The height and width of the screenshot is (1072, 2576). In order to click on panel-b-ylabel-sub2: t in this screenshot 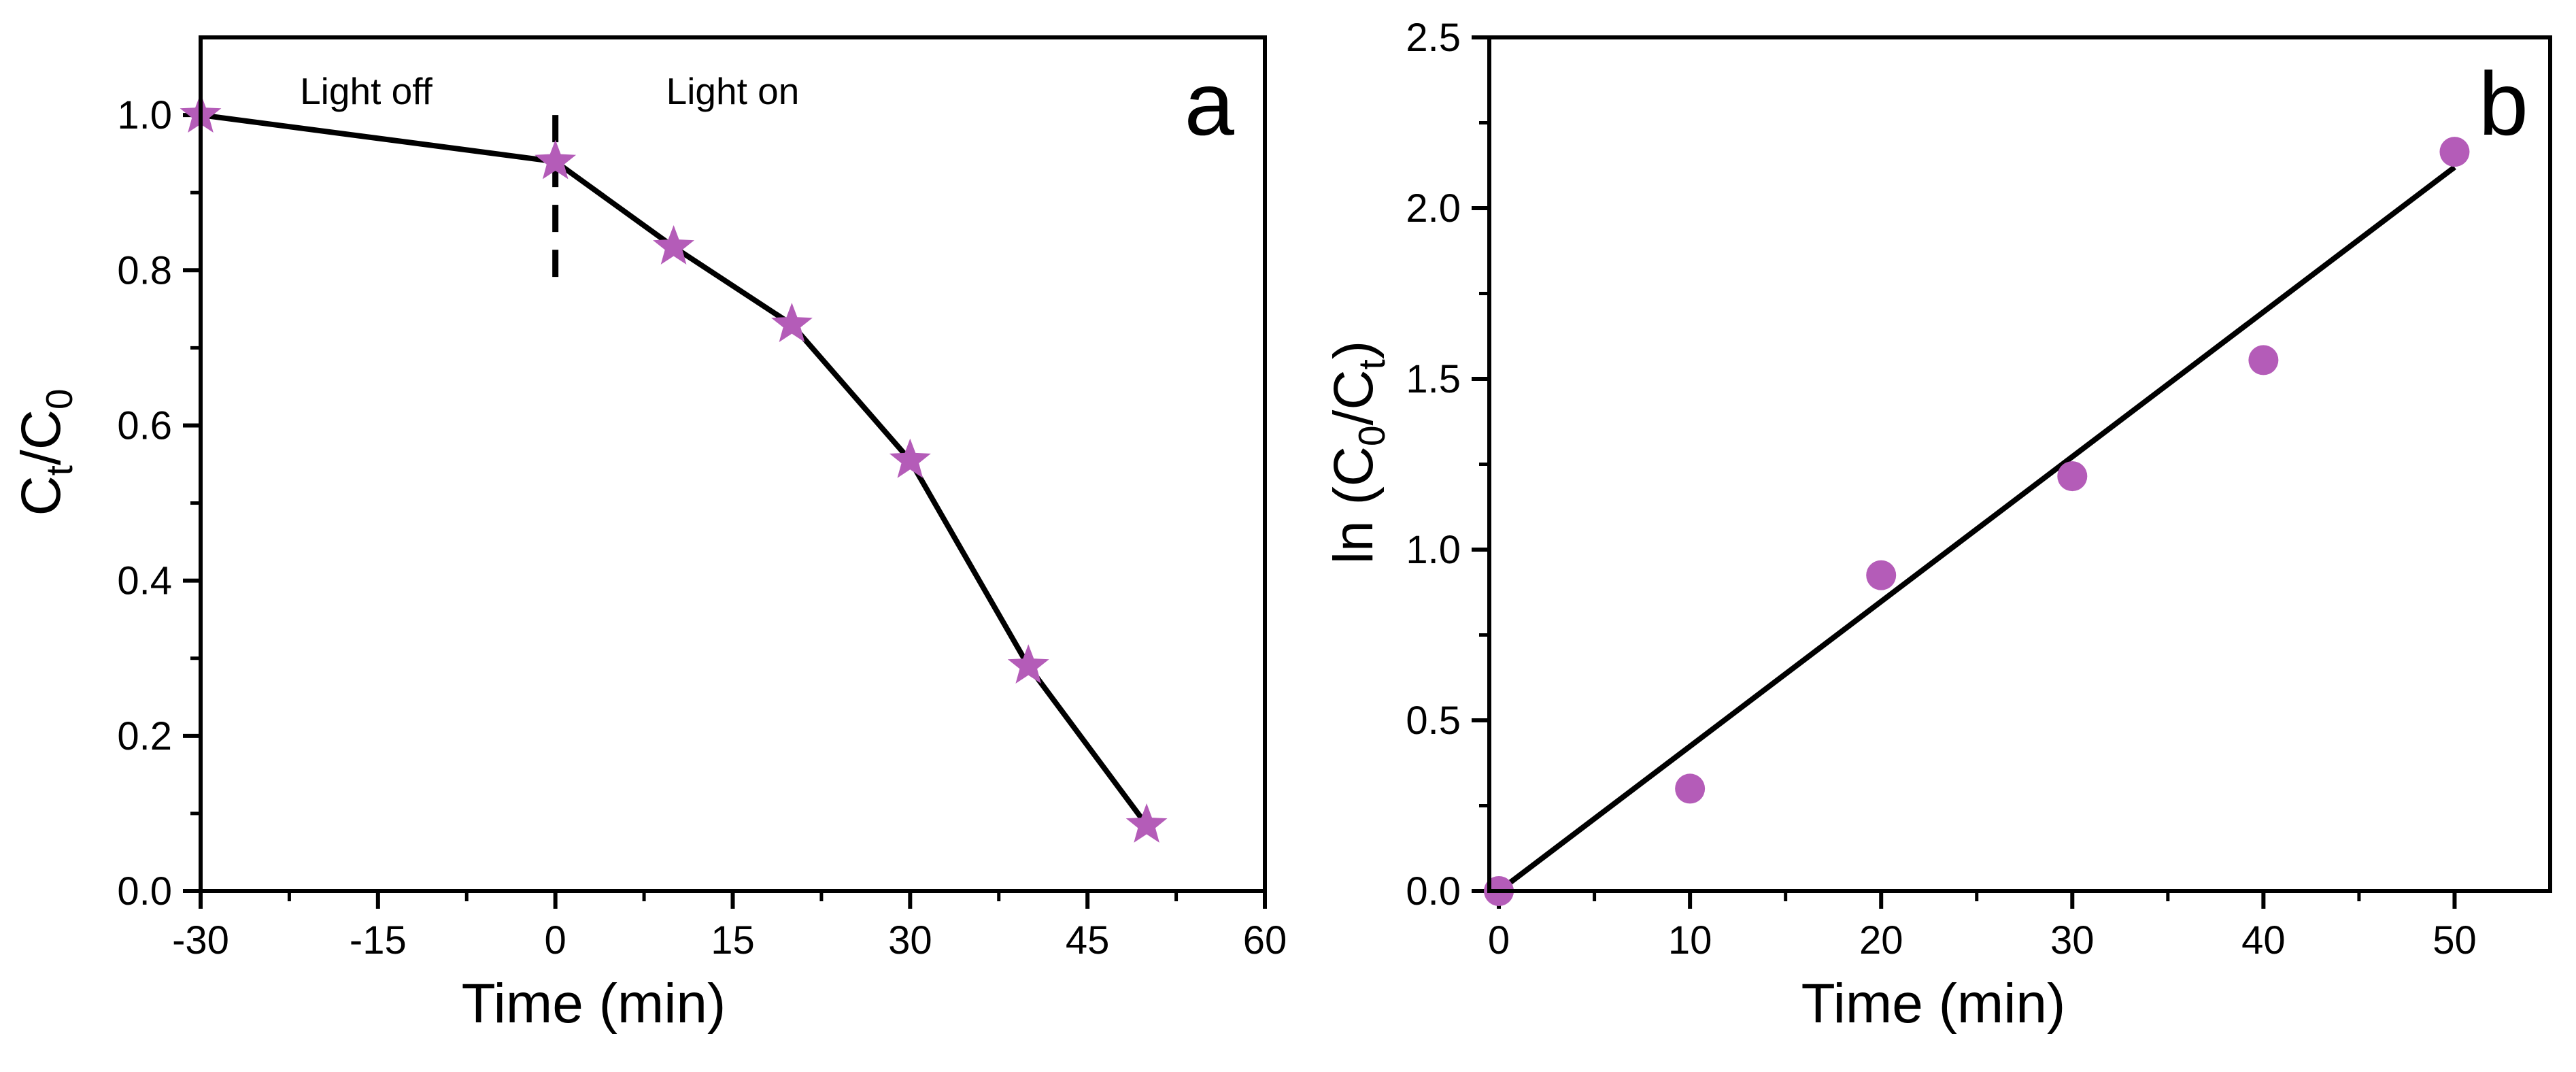, I will do `click(1372, 364)`.